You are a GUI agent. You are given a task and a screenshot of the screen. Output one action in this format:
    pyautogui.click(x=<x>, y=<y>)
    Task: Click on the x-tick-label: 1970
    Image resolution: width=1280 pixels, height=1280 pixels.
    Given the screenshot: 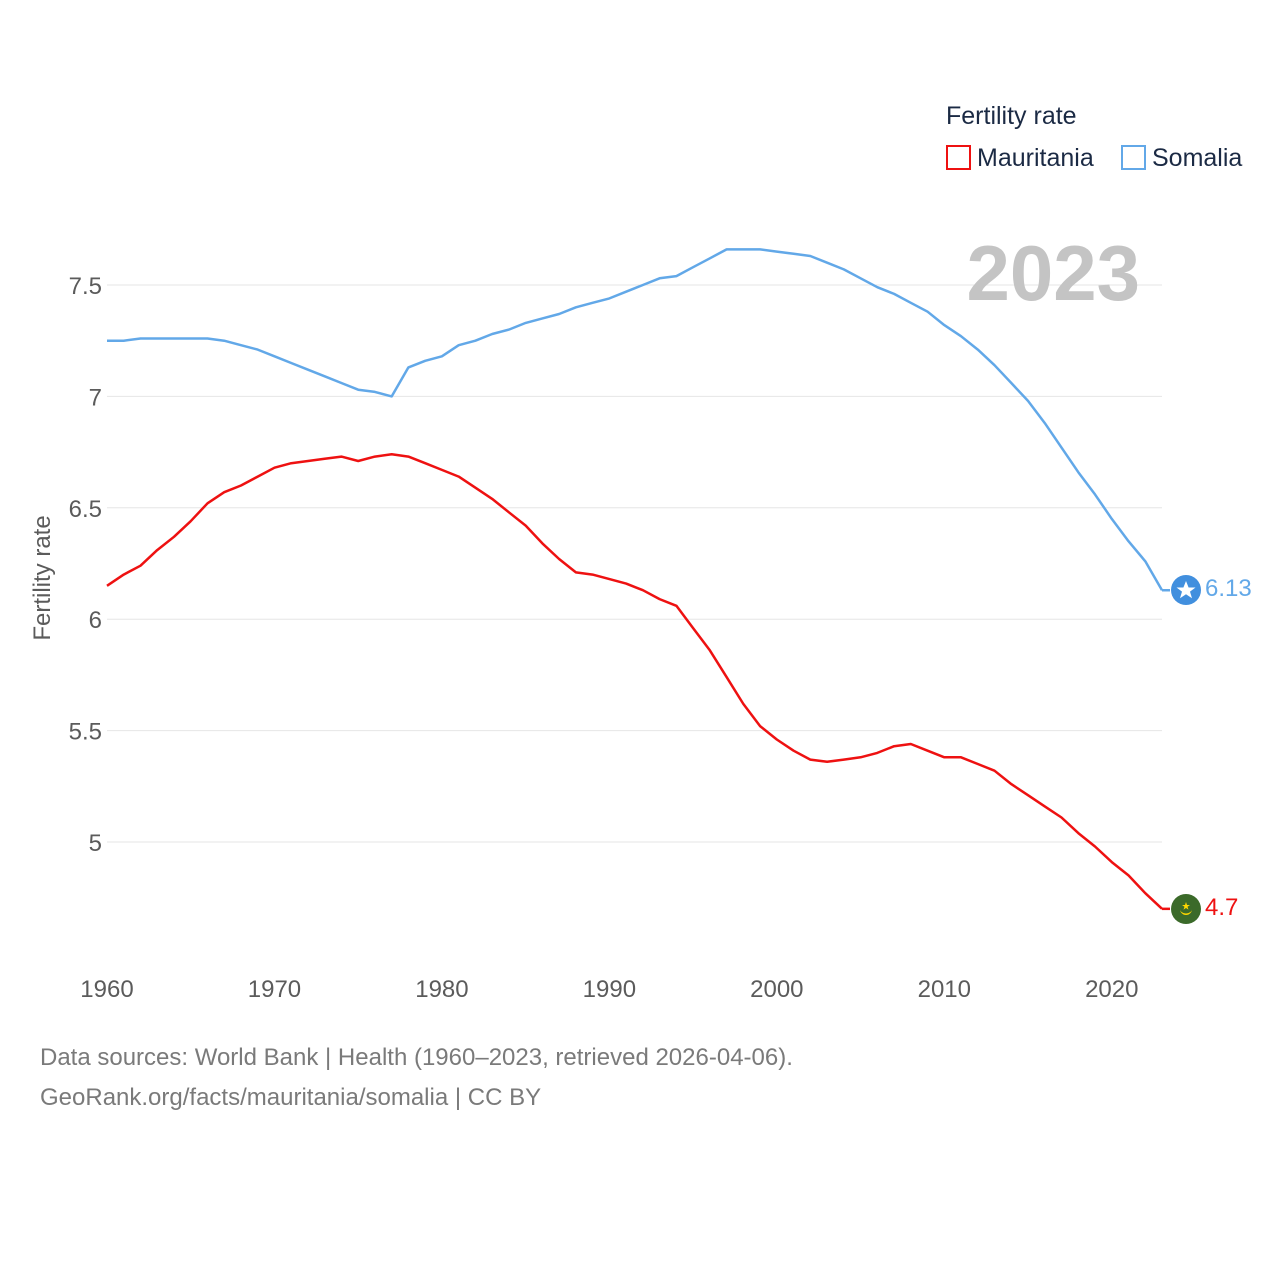 What is the action you would take?
    pyautogui.click(x=274, y=989)
    